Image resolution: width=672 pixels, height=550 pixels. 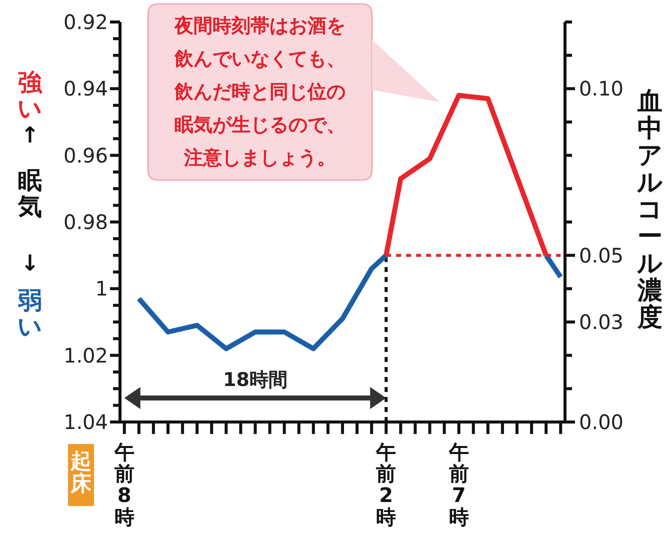 What do you see at coordinates (85, 155) in the screenshot?
I see `y-tick-label: 0.96` at bounding box center [85, 155].